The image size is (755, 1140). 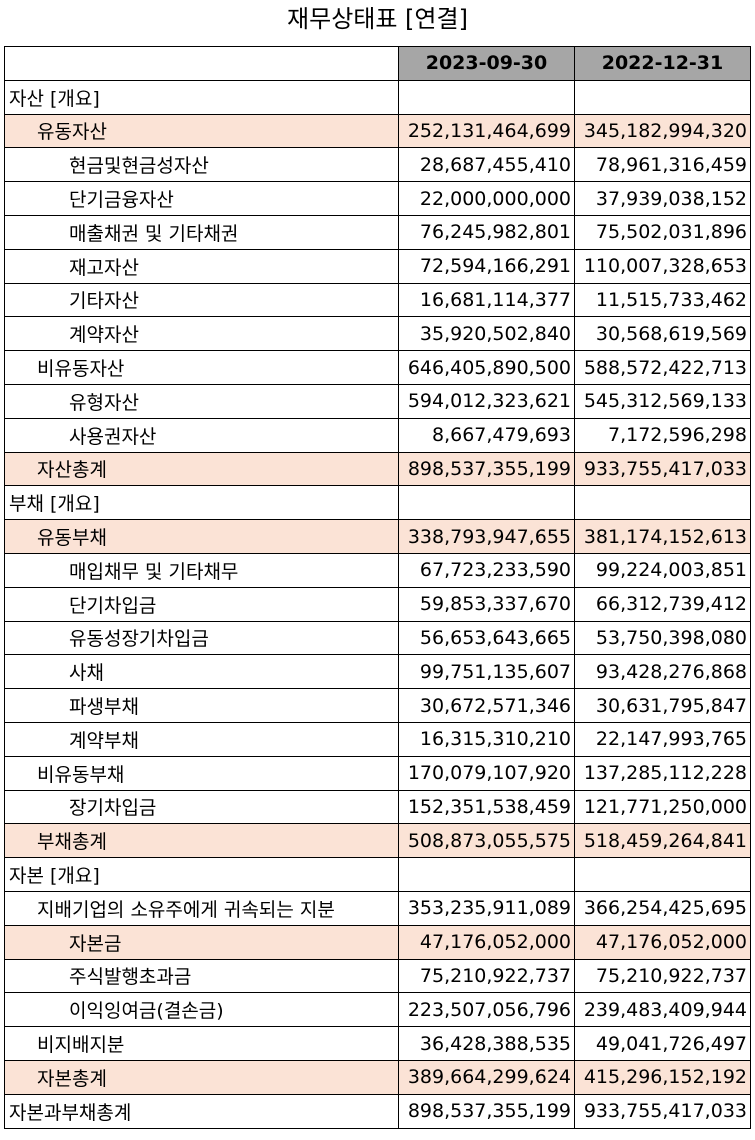 I want to click on value-2022-12-31: 78,961,316,459, so click(x=662, y=165).